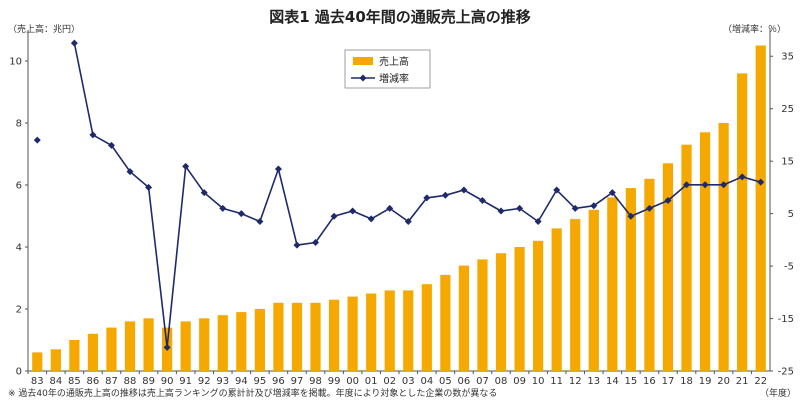  I want to click on x-tick-label: 19, so click(705, 381).